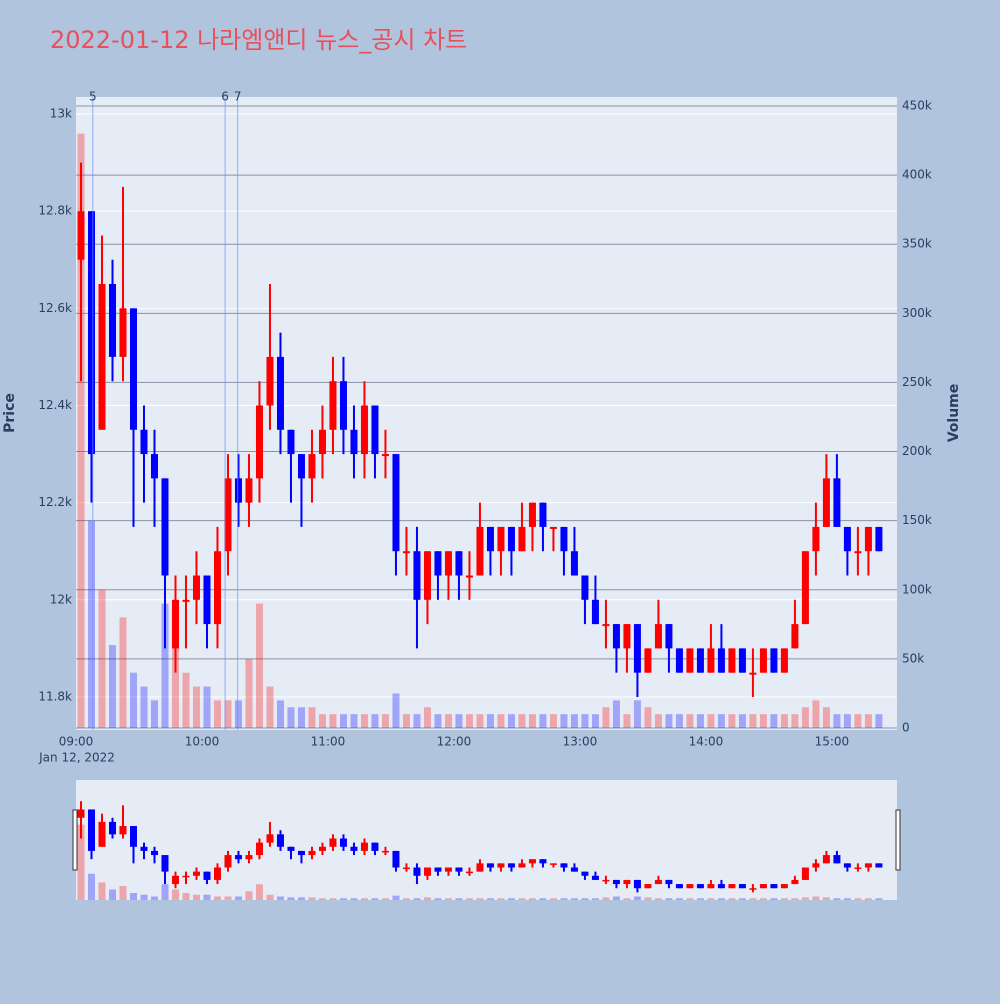  Describe the element at coordinates (832, 742) in the screenshot. I see `x-tick-label: 15:00` at that location.